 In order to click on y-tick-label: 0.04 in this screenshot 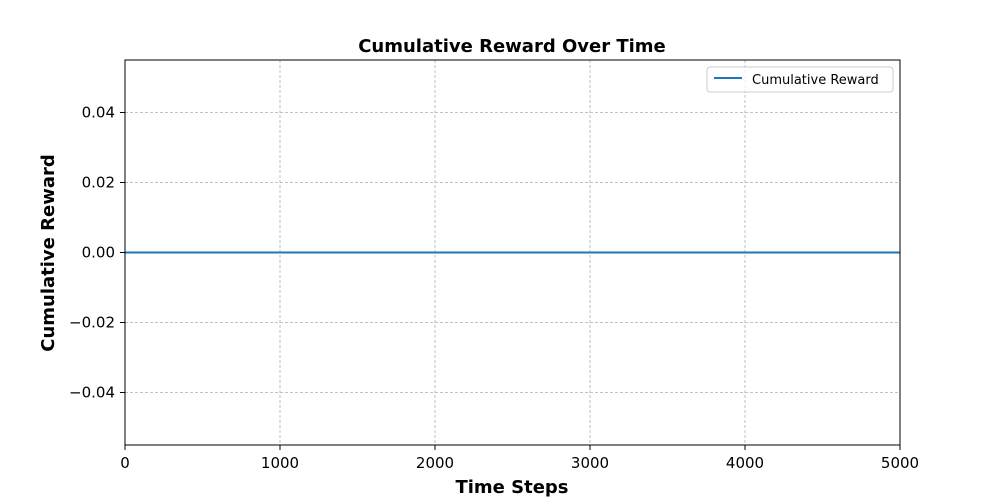, I will do `click(98, 113)`.